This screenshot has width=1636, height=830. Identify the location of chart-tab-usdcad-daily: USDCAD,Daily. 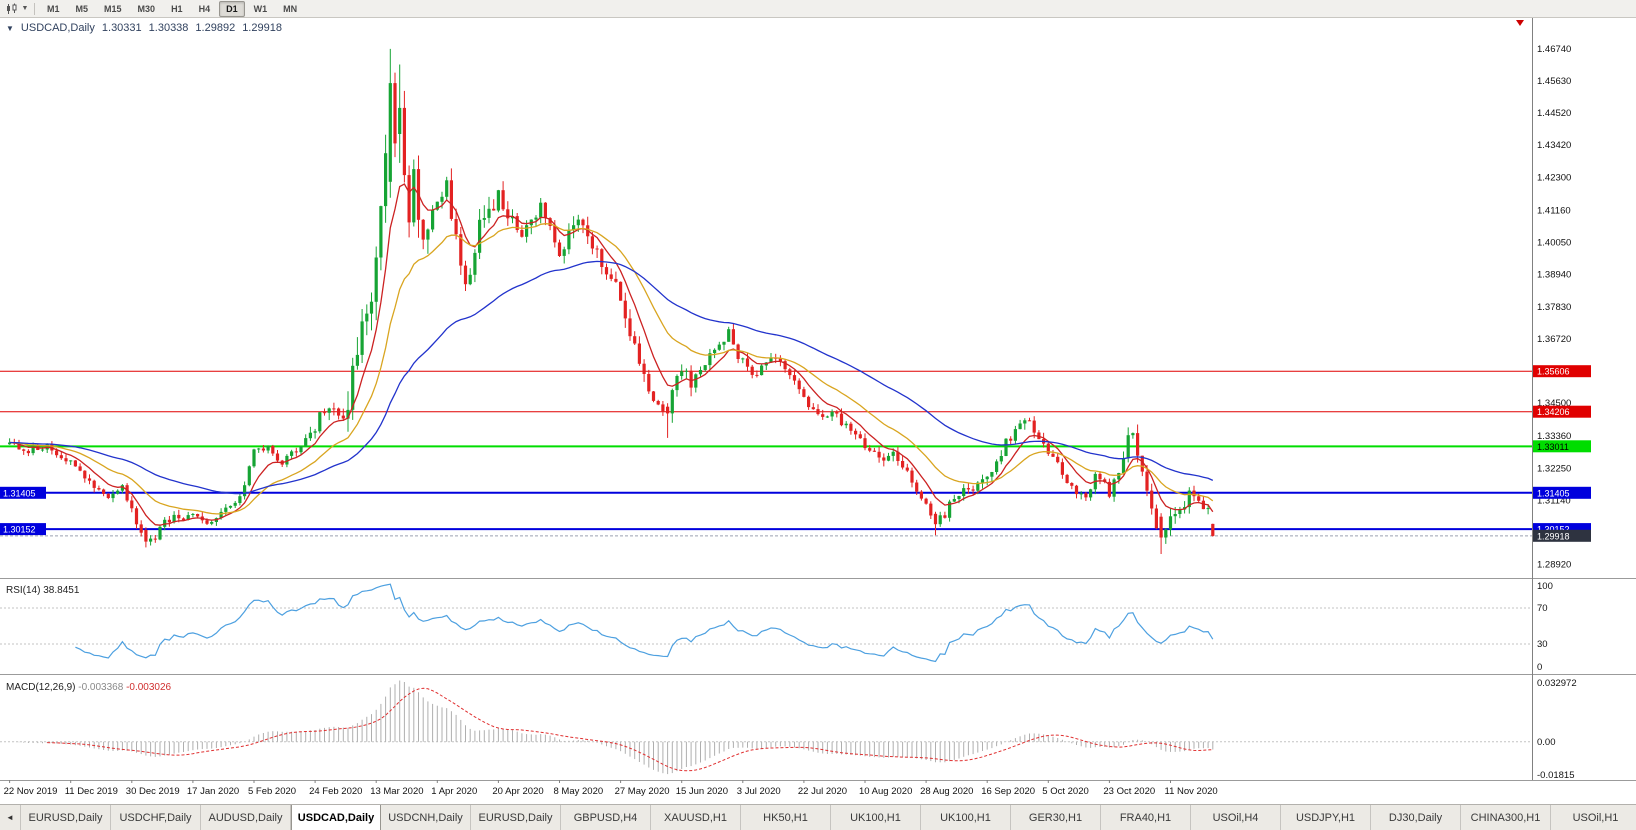
(336, 817).